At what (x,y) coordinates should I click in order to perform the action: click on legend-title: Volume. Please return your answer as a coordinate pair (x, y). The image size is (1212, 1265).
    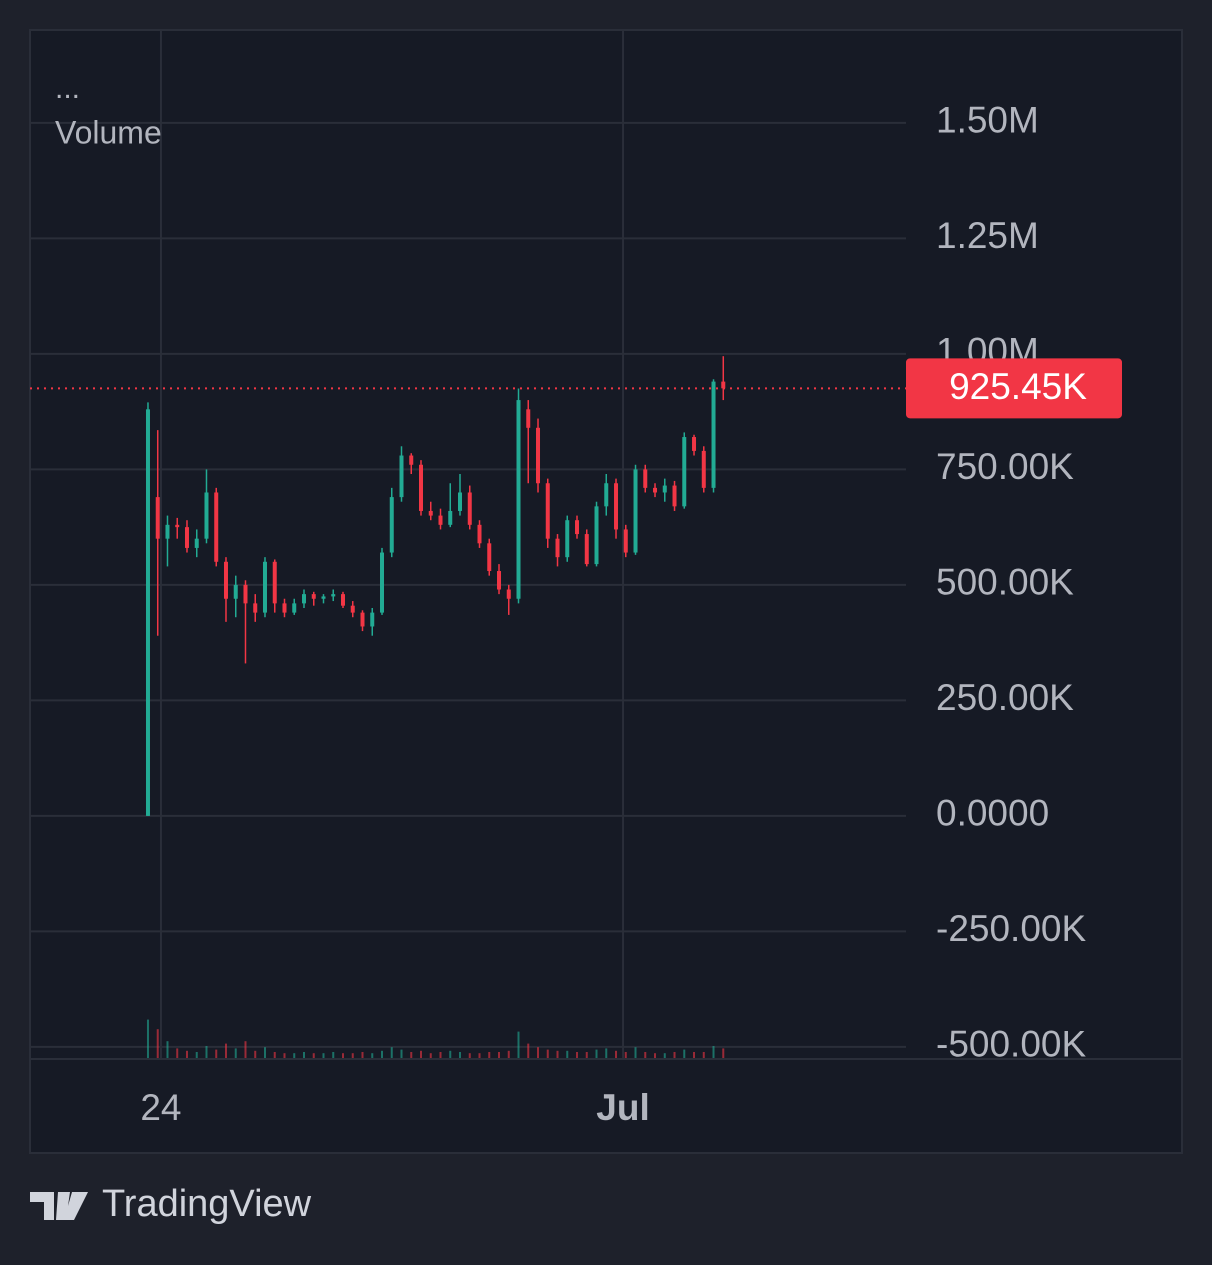
    Looking at the image, I should click on (108, 132).